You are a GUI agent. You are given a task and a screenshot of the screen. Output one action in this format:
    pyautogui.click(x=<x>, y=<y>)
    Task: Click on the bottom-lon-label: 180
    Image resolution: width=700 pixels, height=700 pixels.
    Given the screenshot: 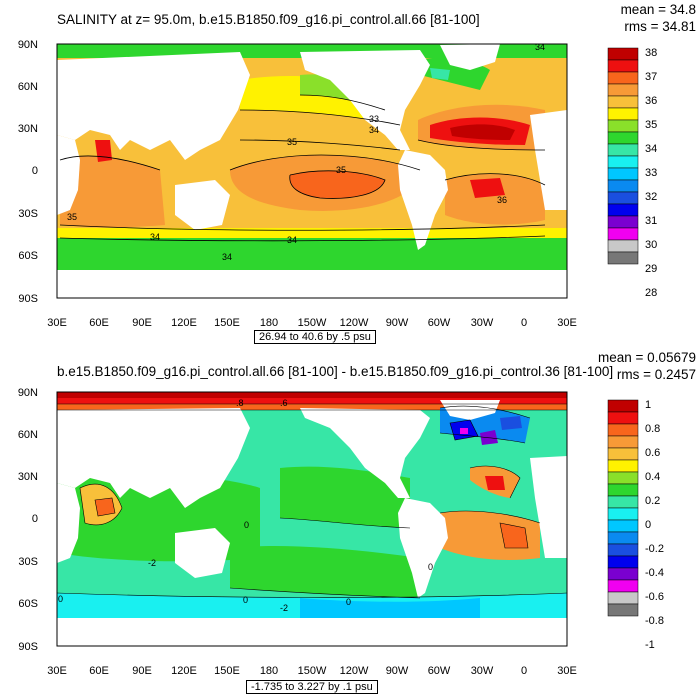 What is the action you would take?
    pyautogui.click(x=269, y=671)
    